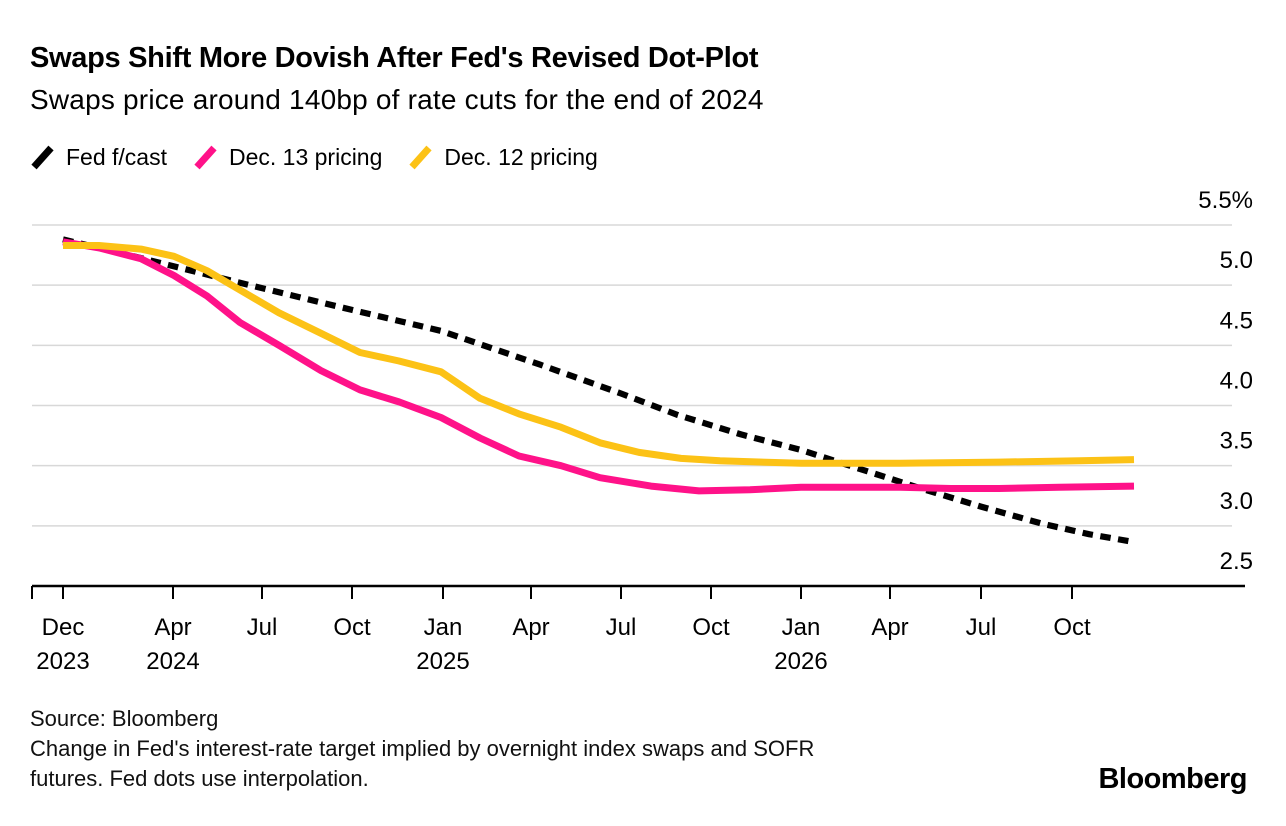  Describe the element at coordinates (800, 661) in the screenshot. I see `x-axis-year-2026: 2026` at that location.